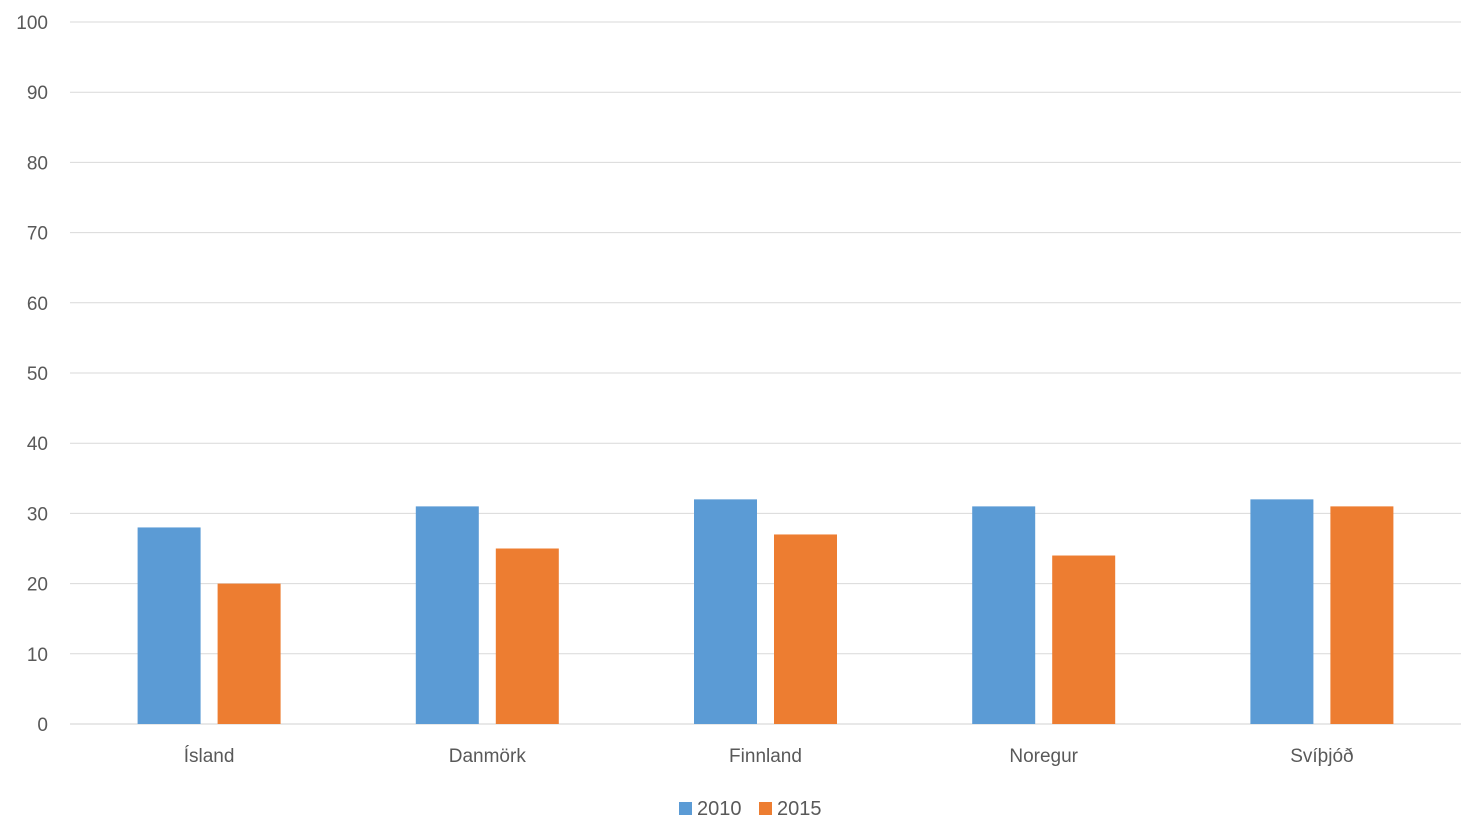 This screenshot has height=820, width=1461. Describe the element at coordinates (32, 23) in the screenshot. I see `y-tick-label: 100` at that location.